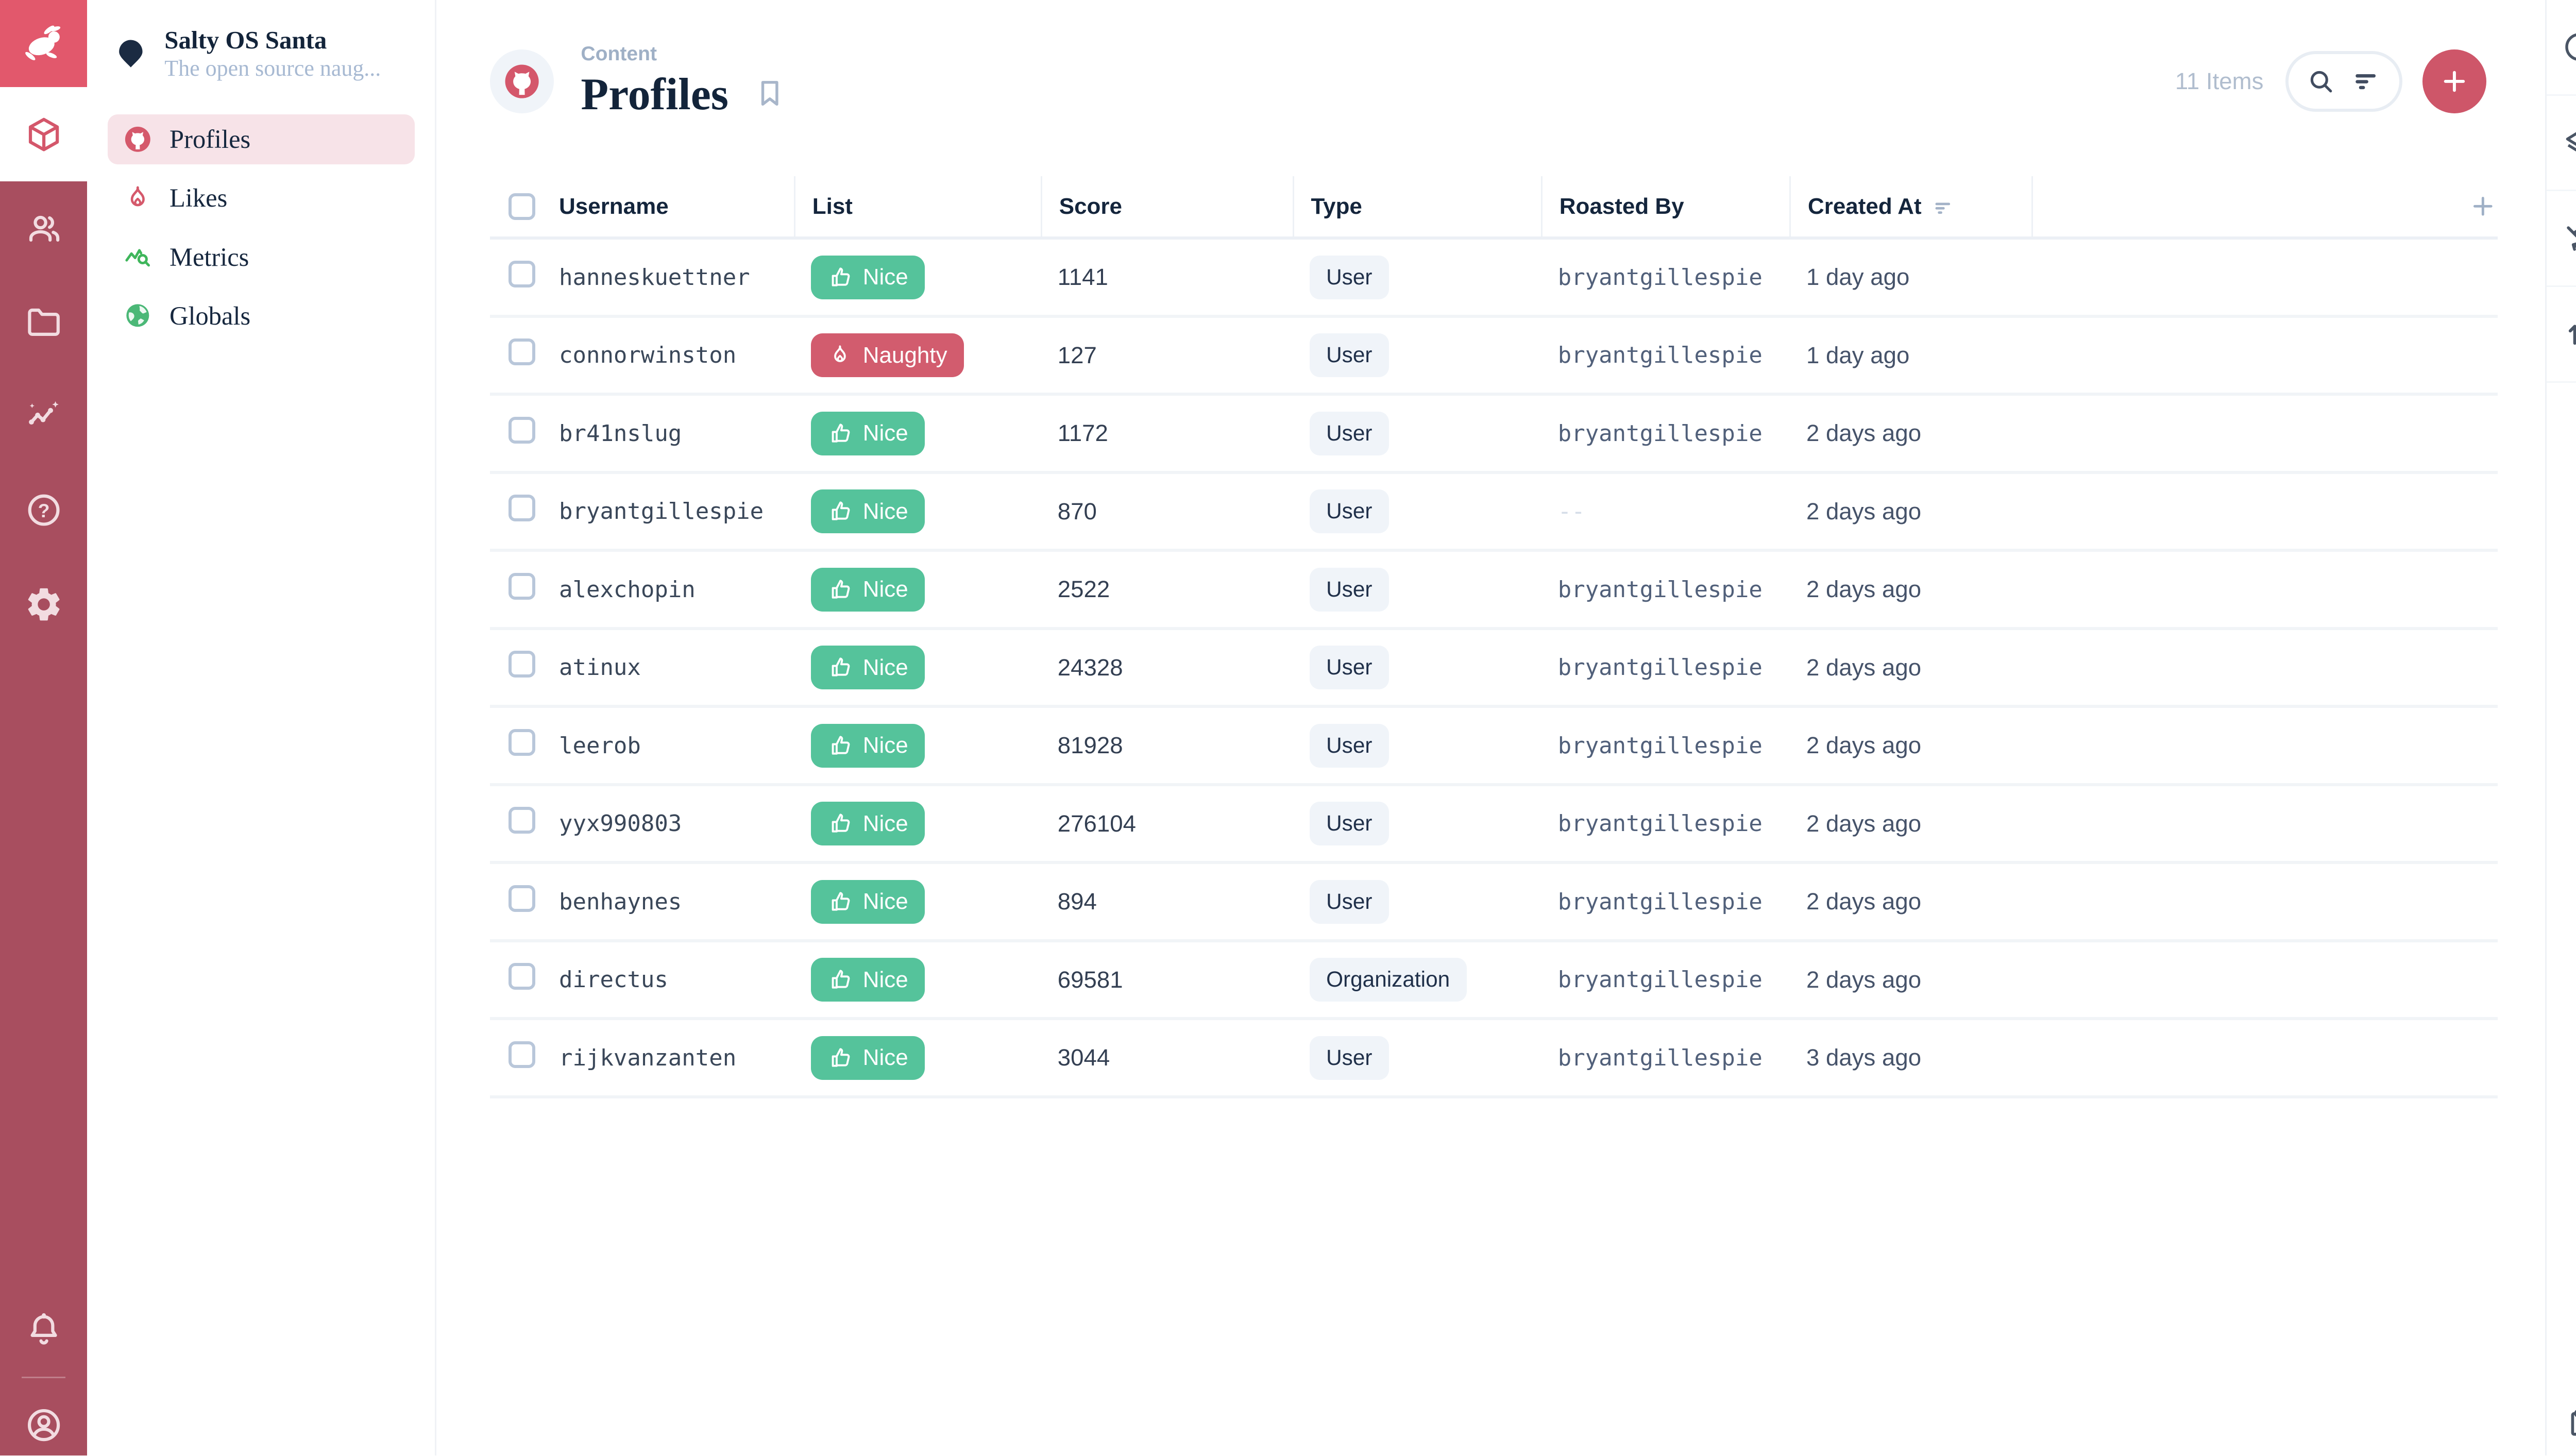 The height and width of the screenshot is (1456, 2576). I want to click on list-cell: Naughty, so click(917, 355).